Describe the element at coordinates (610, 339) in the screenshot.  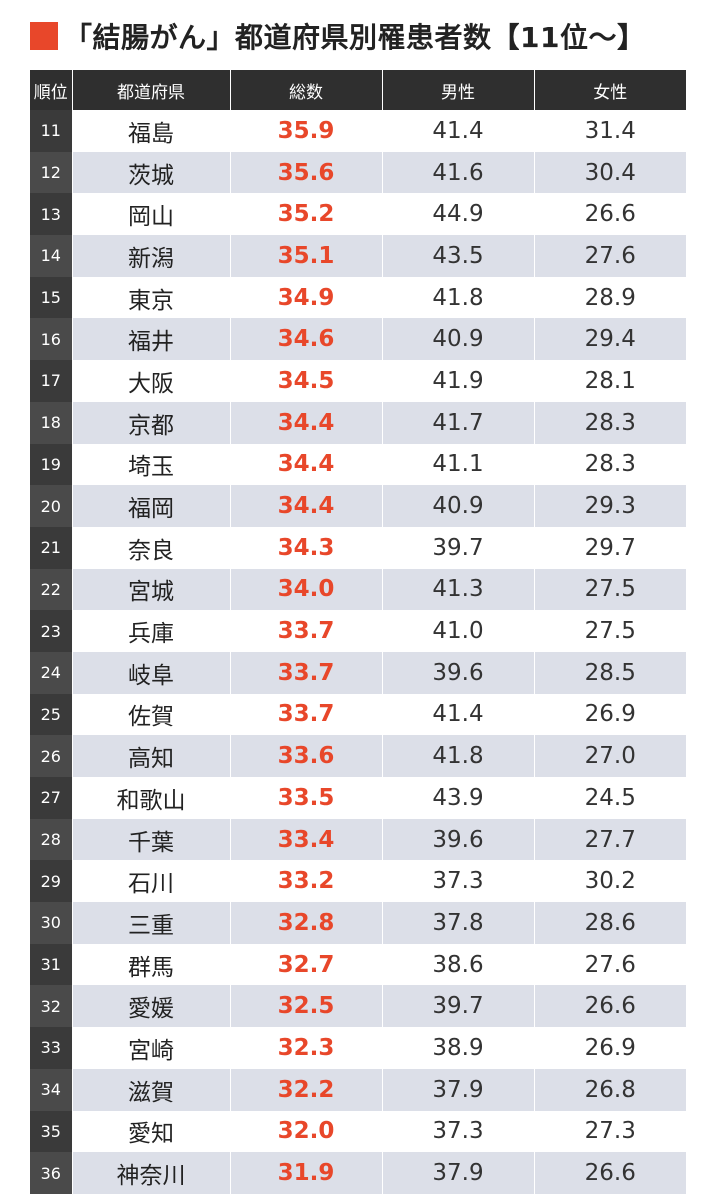
I see `female-cell: 29.4` at that location.